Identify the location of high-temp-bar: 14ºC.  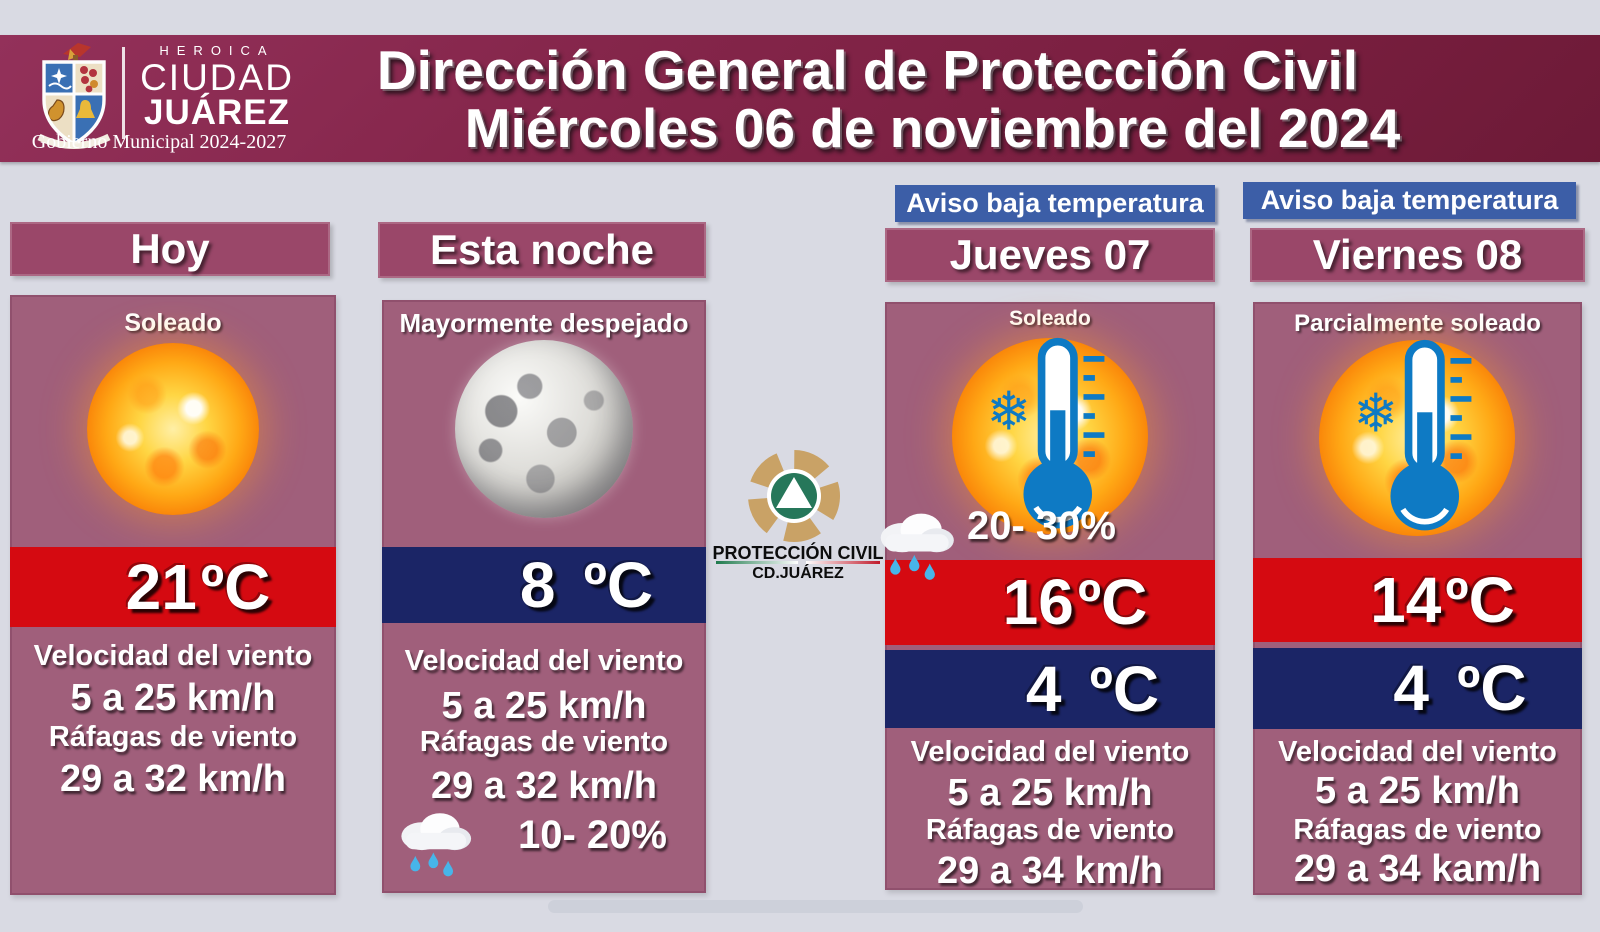
(1417, 600).